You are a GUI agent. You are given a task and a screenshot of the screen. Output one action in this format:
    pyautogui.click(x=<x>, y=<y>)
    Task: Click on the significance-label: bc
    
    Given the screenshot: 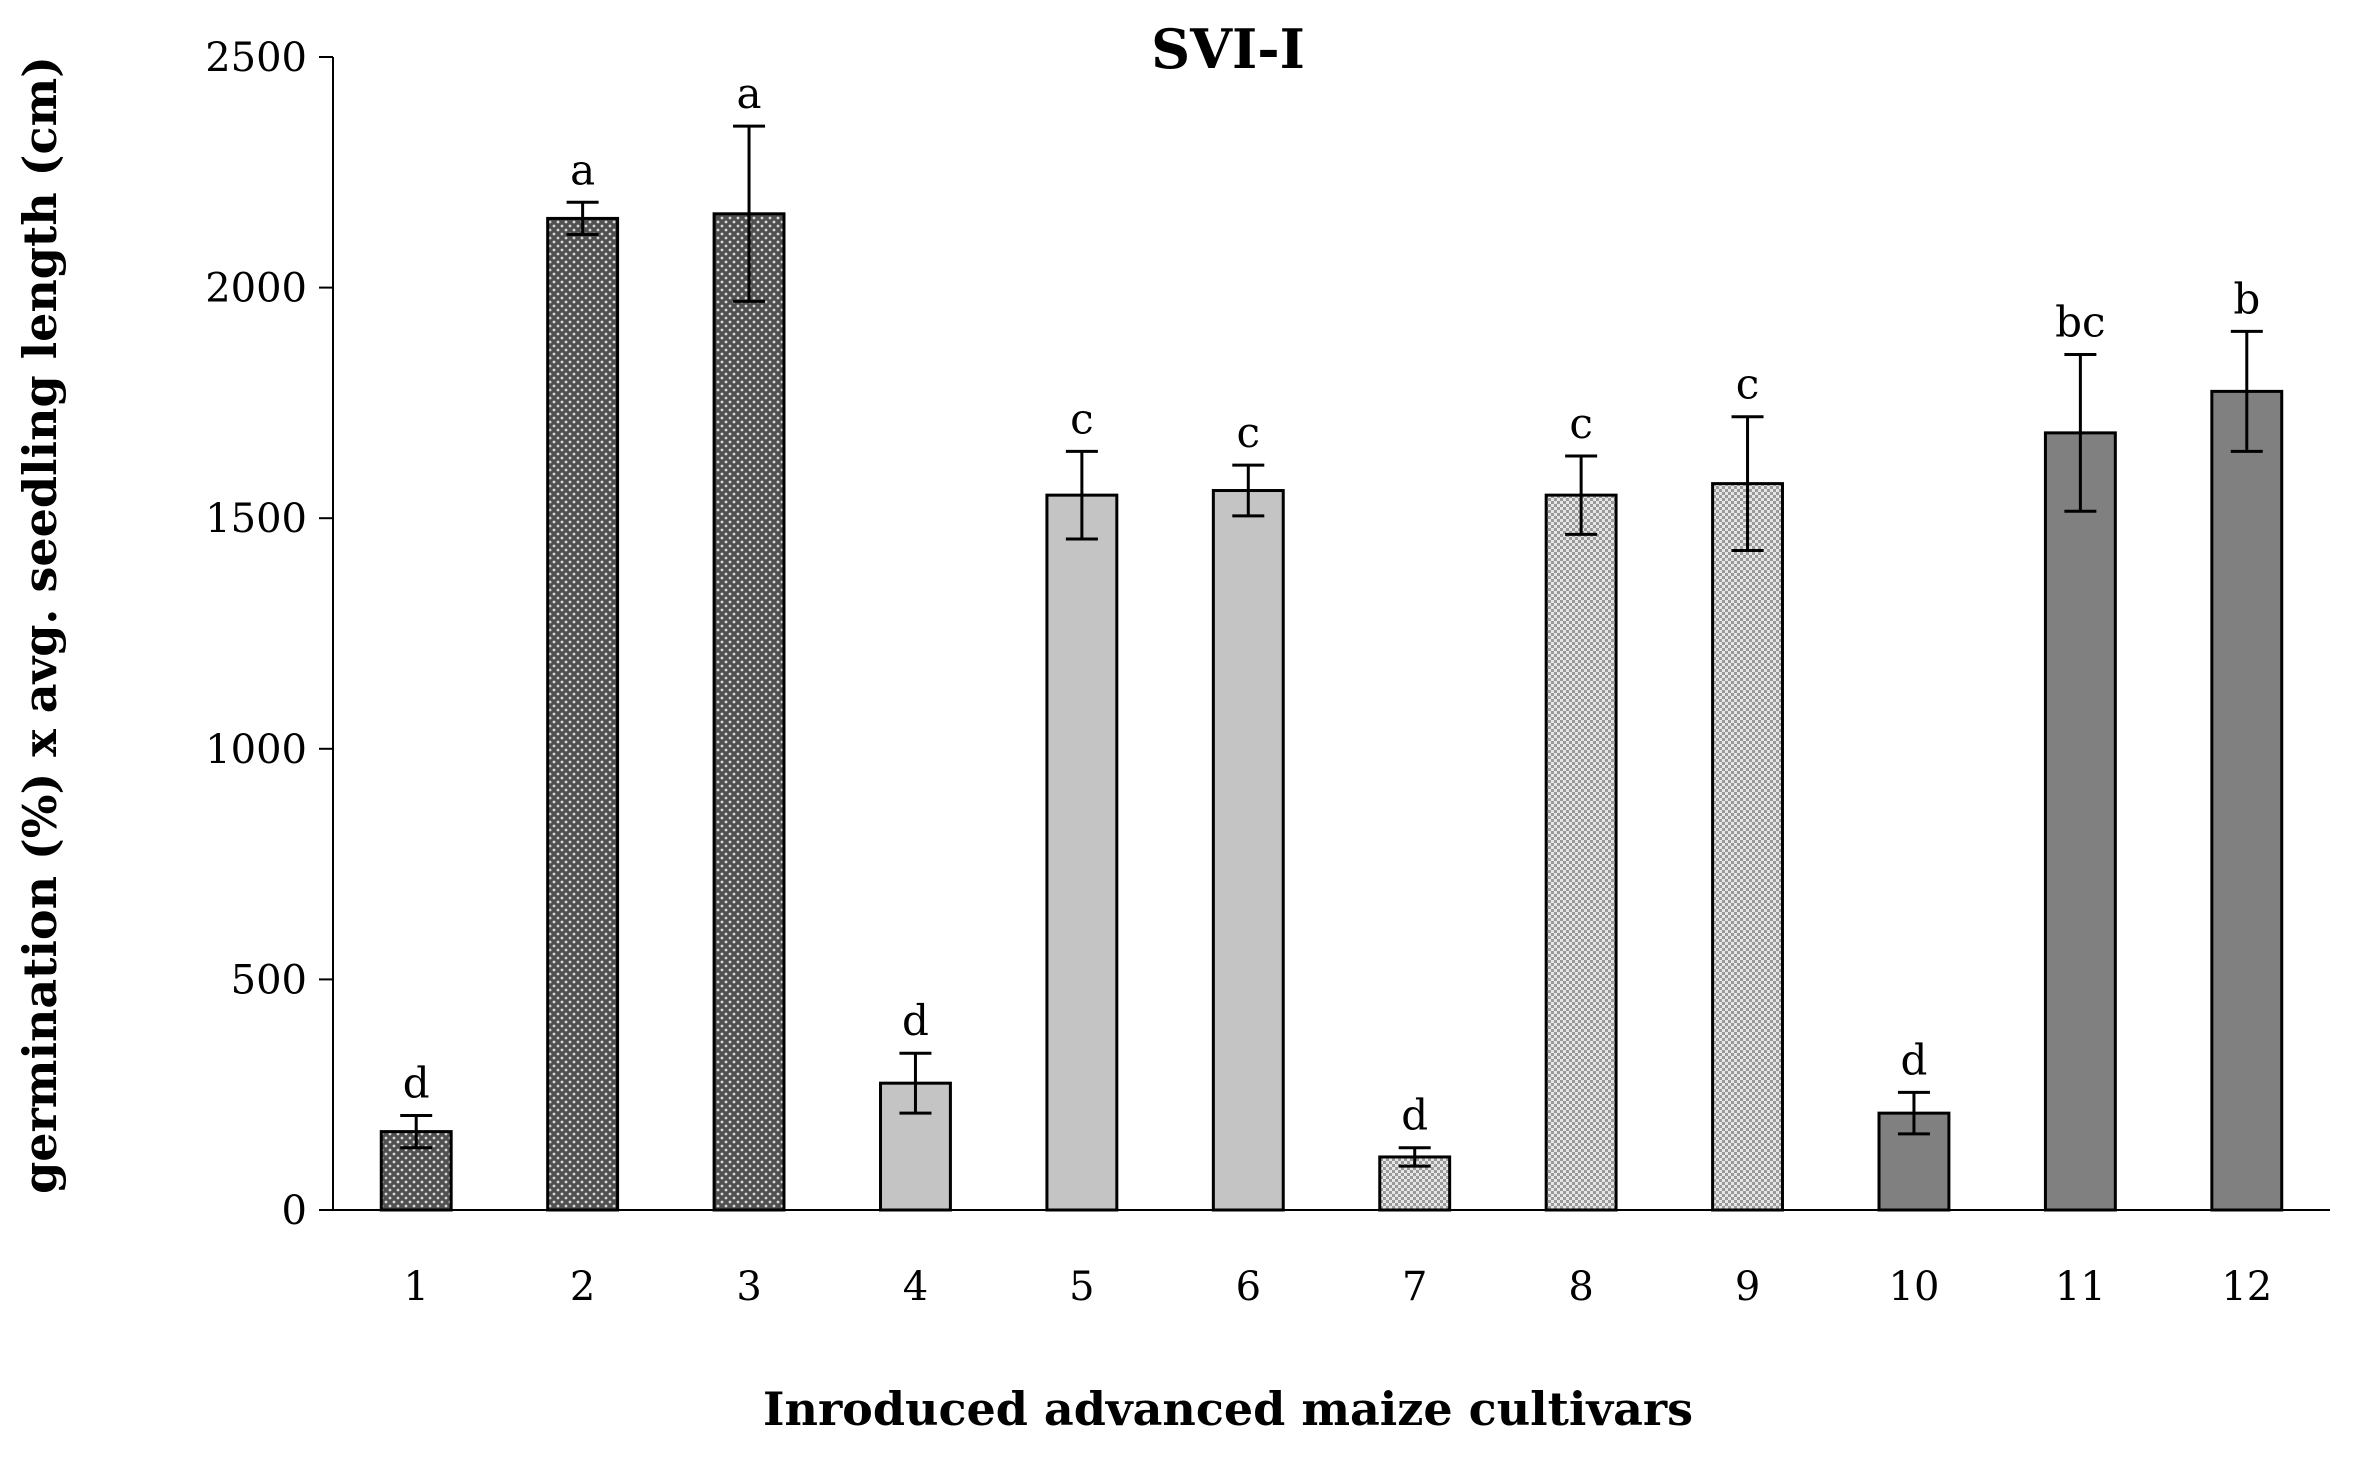 What is the action you would take?
    pyautogui.click(x=2080, y=321)
    